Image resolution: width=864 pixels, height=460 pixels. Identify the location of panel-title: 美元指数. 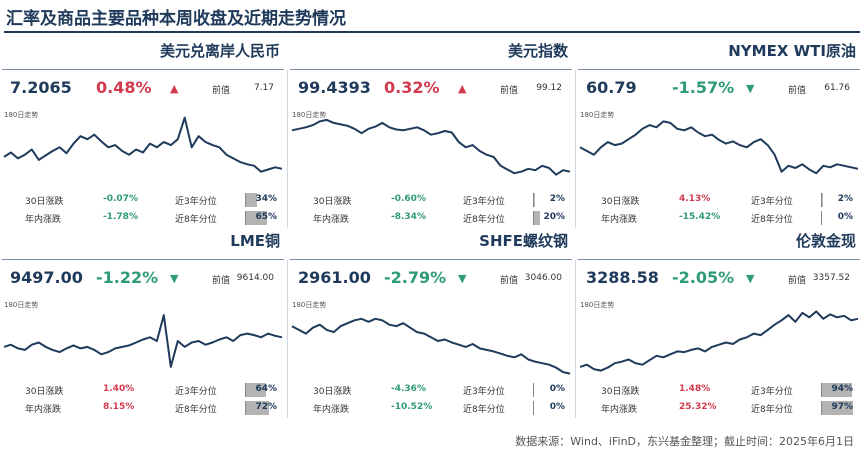
(537, 51).